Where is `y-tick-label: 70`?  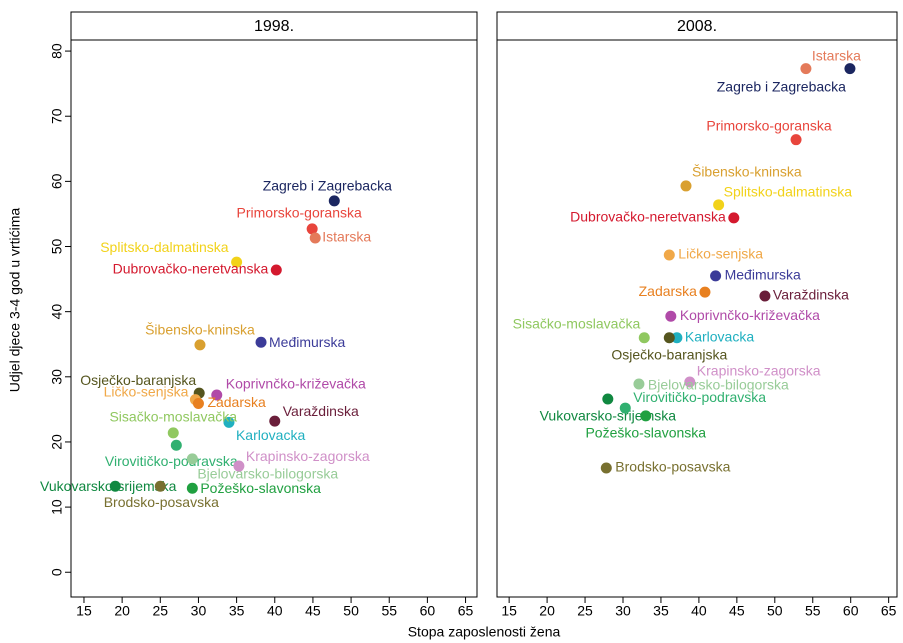 y-tick-label: 70 is located at coordinates (57, 116).